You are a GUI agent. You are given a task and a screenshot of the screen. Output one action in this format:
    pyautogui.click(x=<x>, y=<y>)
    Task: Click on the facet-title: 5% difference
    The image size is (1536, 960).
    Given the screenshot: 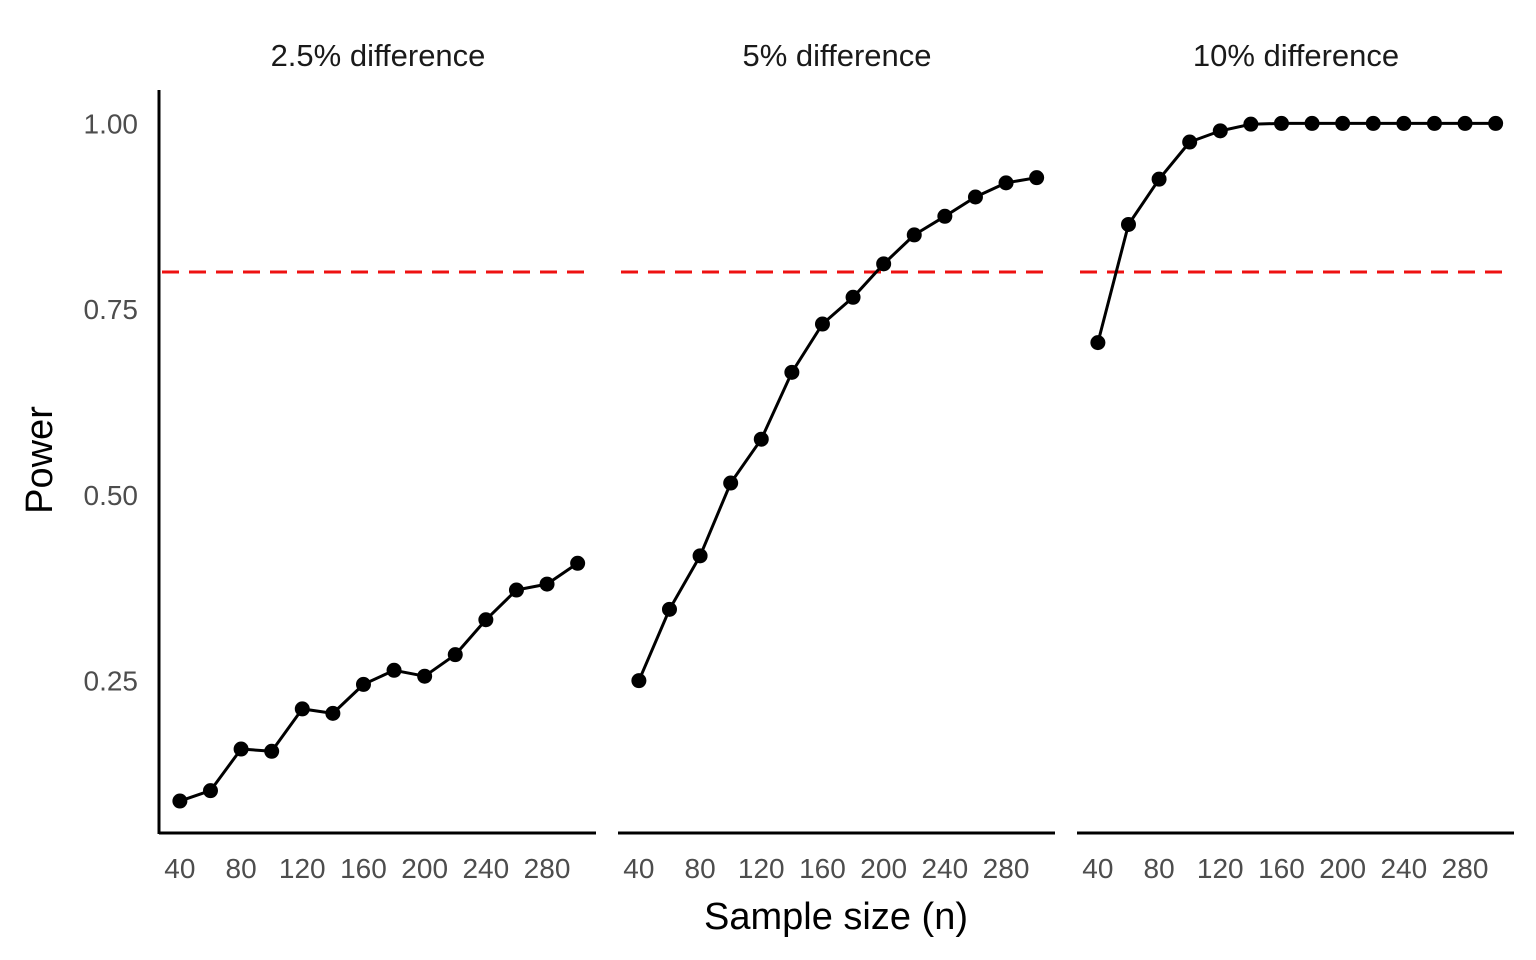 What is the action you would take?
    pyautogui.click(x=837, y=55)
    